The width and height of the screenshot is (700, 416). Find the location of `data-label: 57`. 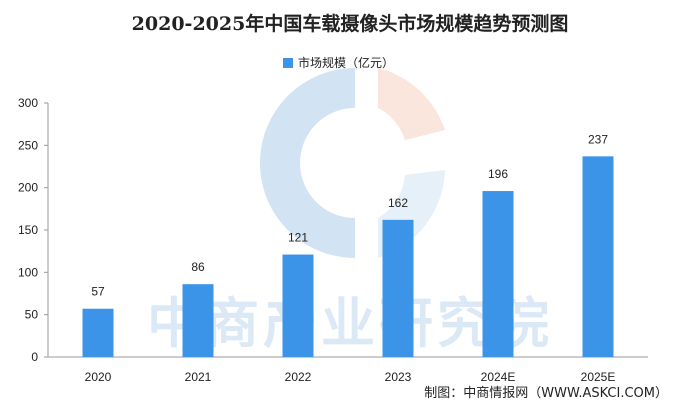

data-label: 57 is located at coordinates (98, 292).